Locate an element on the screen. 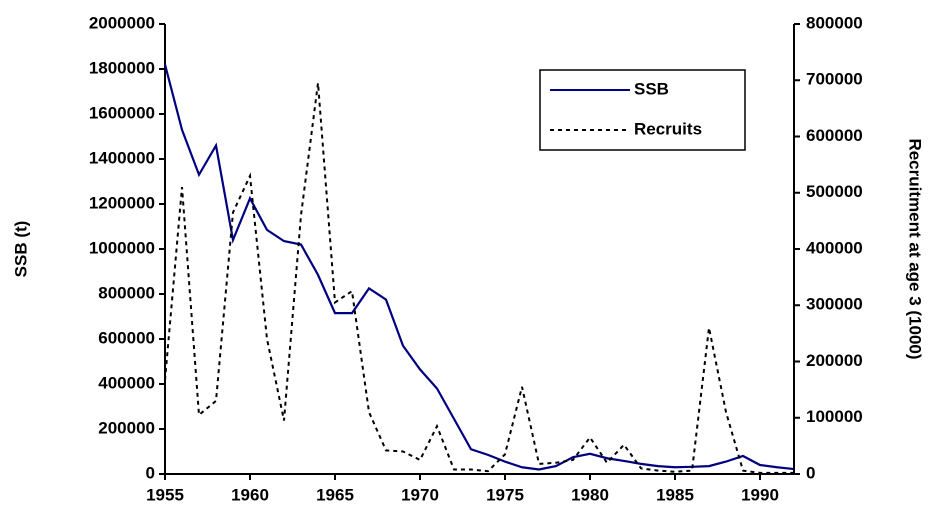  y-tick-label: 0 is located at coordinates (150, 472).